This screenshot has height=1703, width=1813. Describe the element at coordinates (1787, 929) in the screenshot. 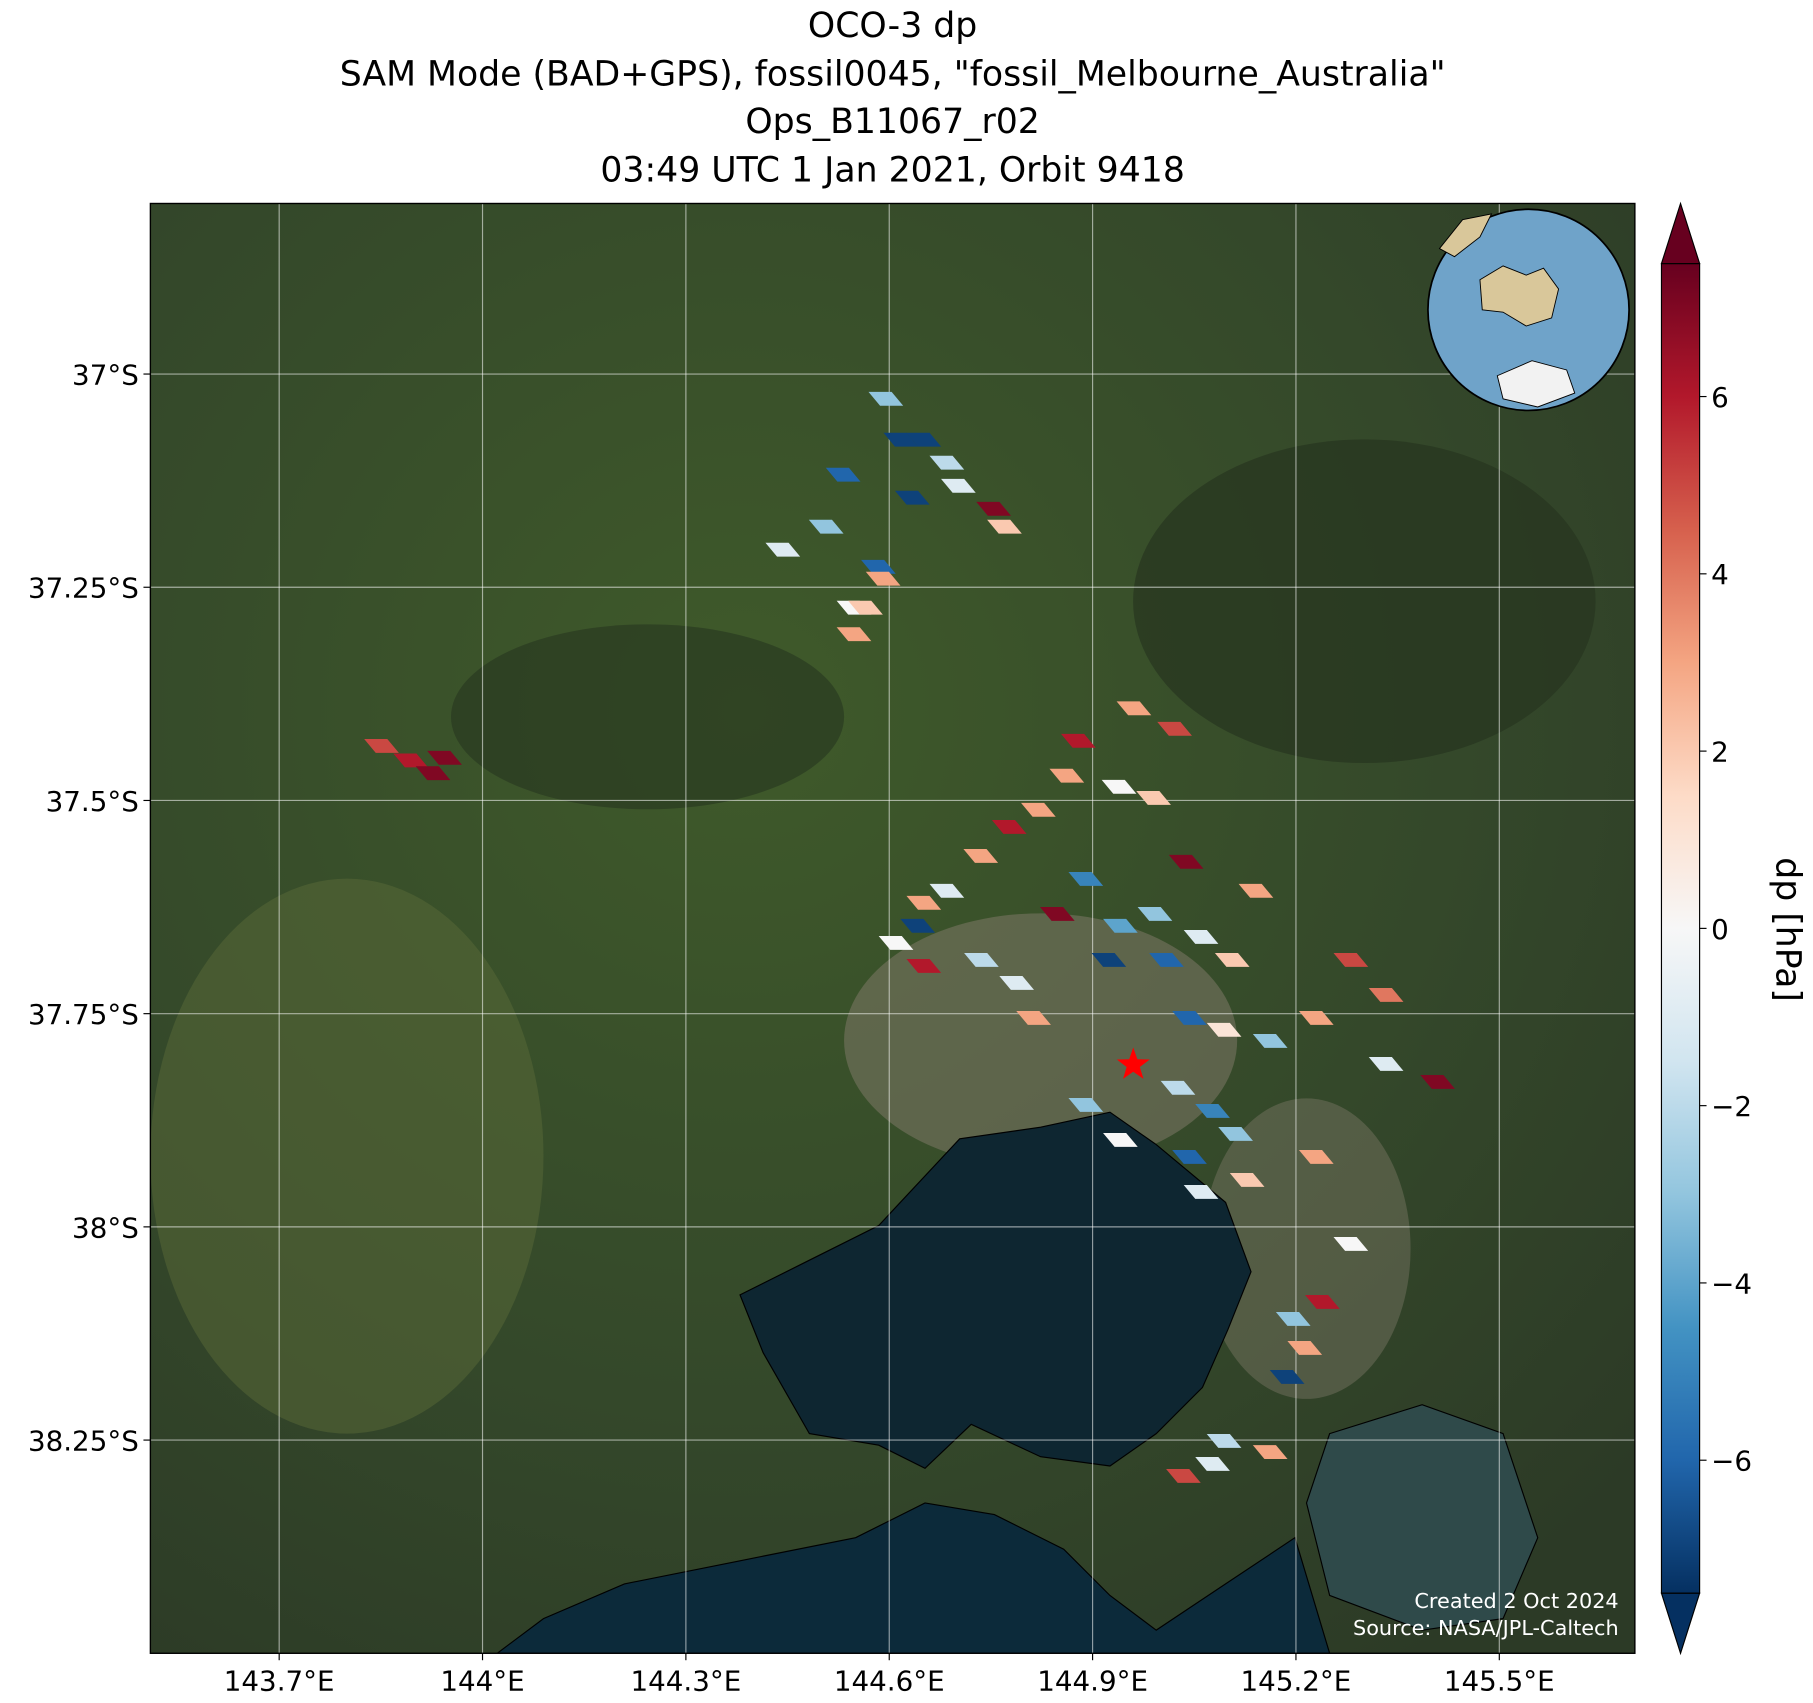

I see `colorbar-label: dp [hPa]` at that location.